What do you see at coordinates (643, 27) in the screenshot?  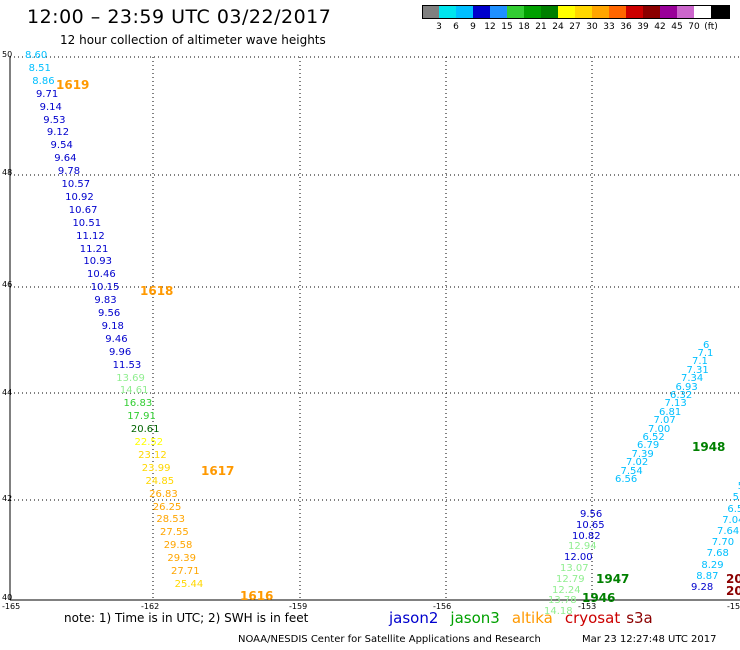 I see `color-scale-label: 39` at bounding box center [643, 27].